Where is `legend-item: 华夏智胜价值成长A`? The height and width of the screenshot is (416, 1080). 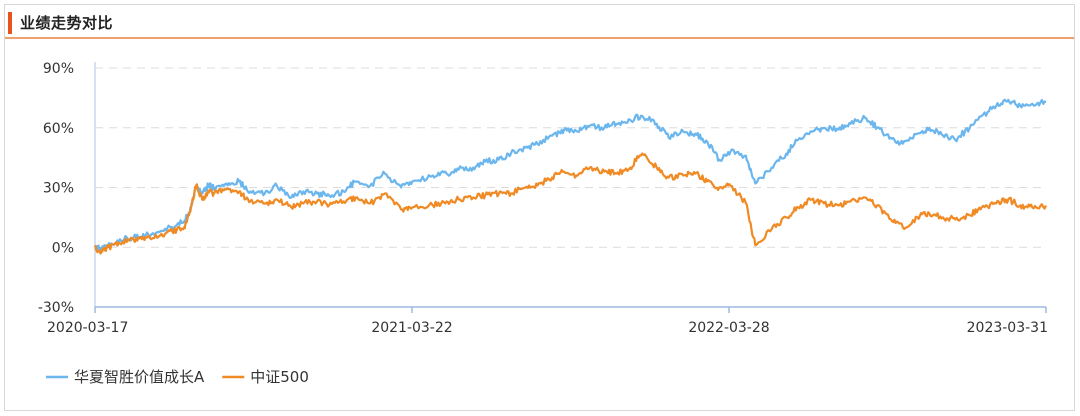 legend-item: 华夏智胜价值成长A is located at coordinates (125, 377).